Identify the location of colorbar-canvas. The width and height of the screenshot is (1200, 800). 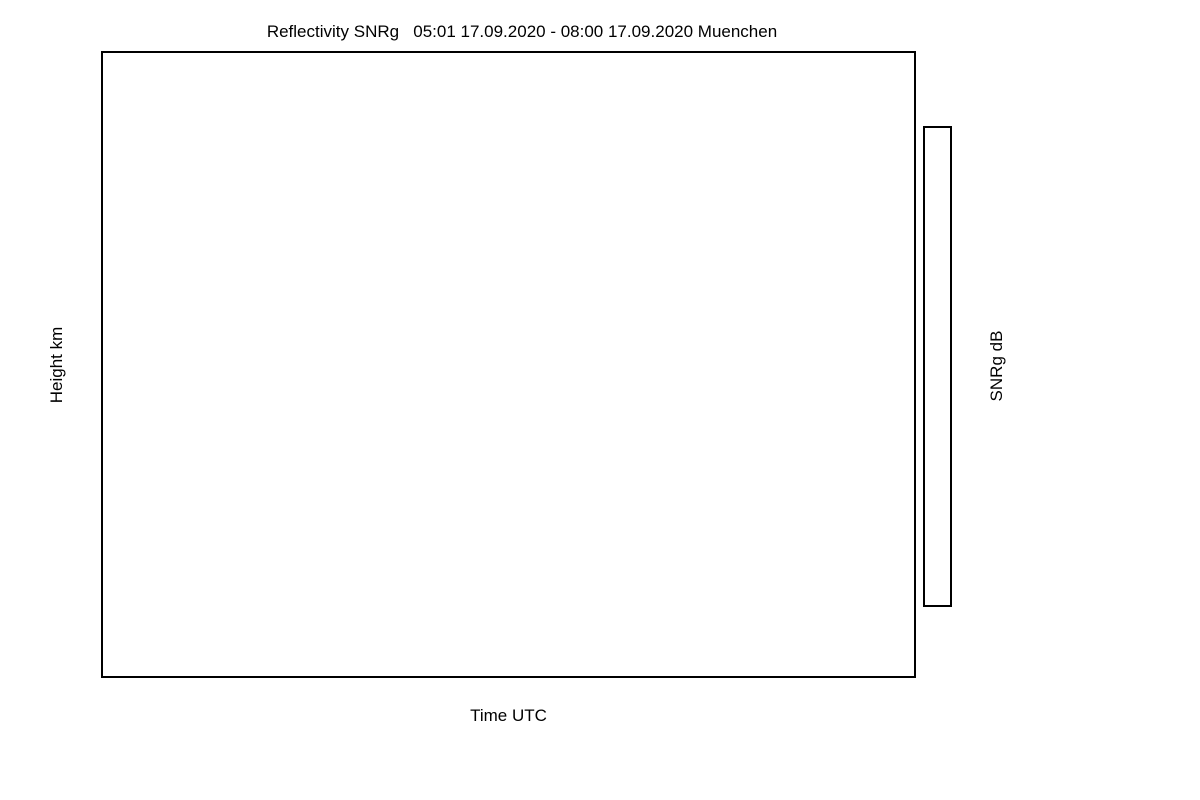
(937, 366).